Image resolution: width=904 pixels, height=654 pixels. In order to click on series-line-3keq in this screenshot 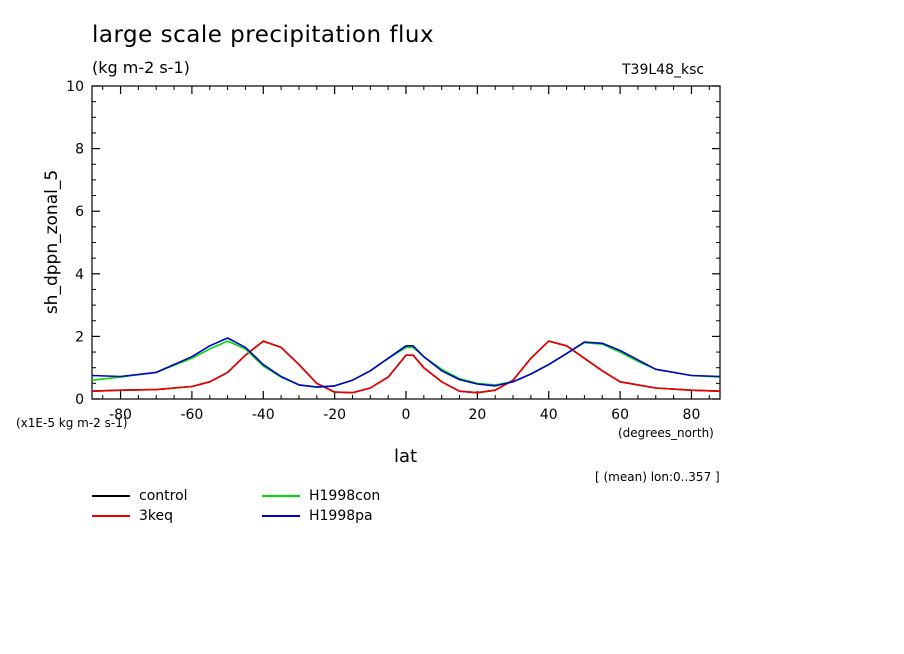, I will do `click(406, 367)`.